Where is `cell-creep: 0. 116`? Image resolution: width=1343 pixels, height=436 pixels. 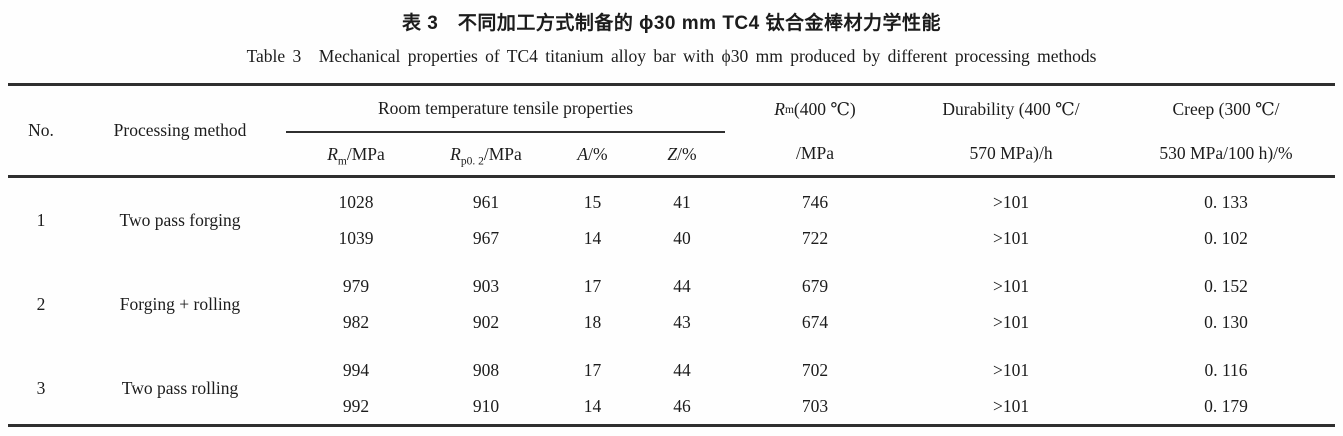
cell-creep: 0. 116 is located at coordinates (1226, 369).